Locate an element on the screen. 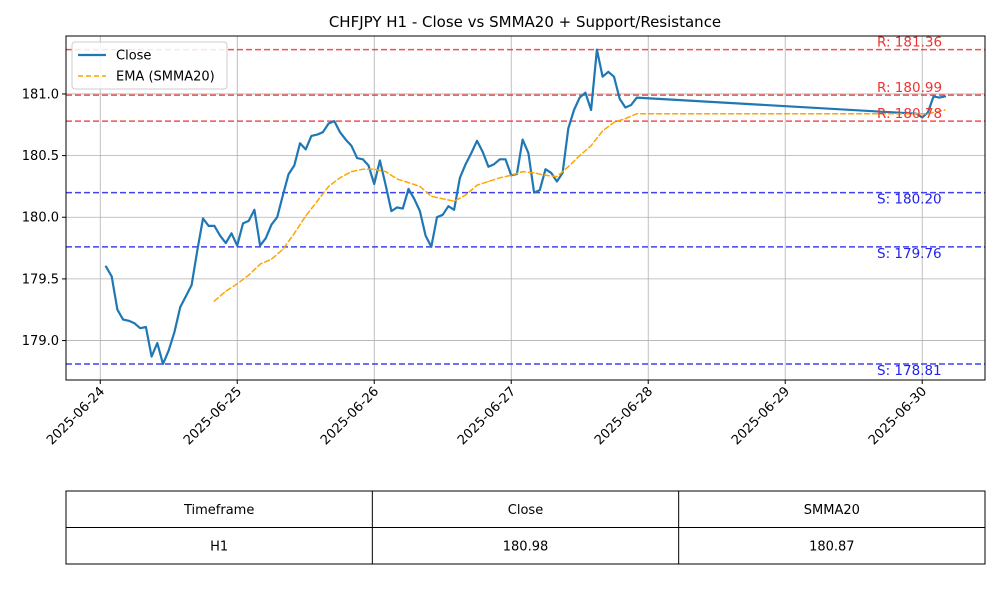 The image size is (1000, 604). support-label: S: 179.76 is located at coordinates (909, 254).